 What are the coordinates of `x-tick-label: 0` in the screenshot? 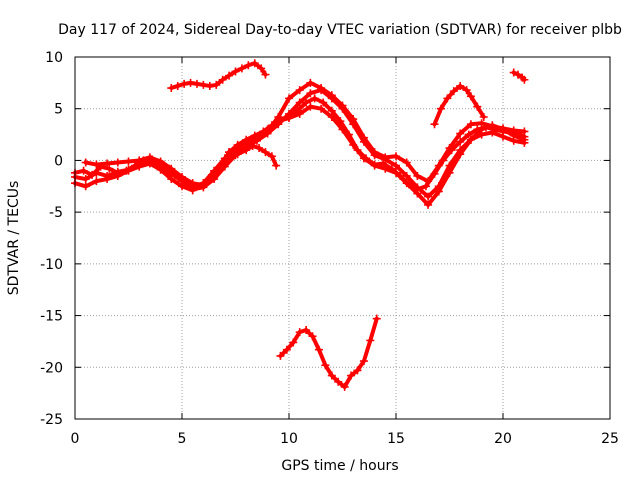 It's located at (75, 439).